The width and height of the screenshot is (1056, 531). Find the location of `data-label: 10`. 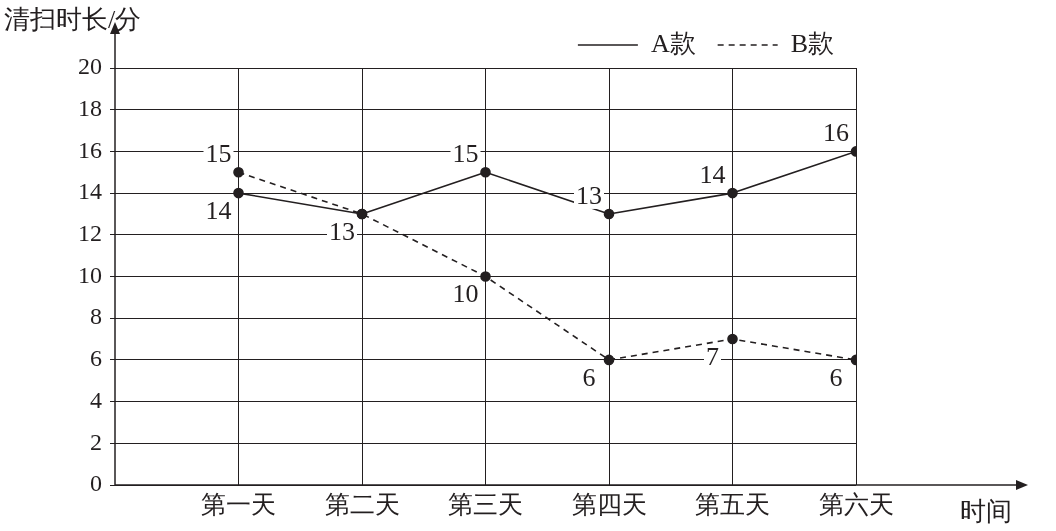

data-label: 10 is located at coordinates (465, 294).